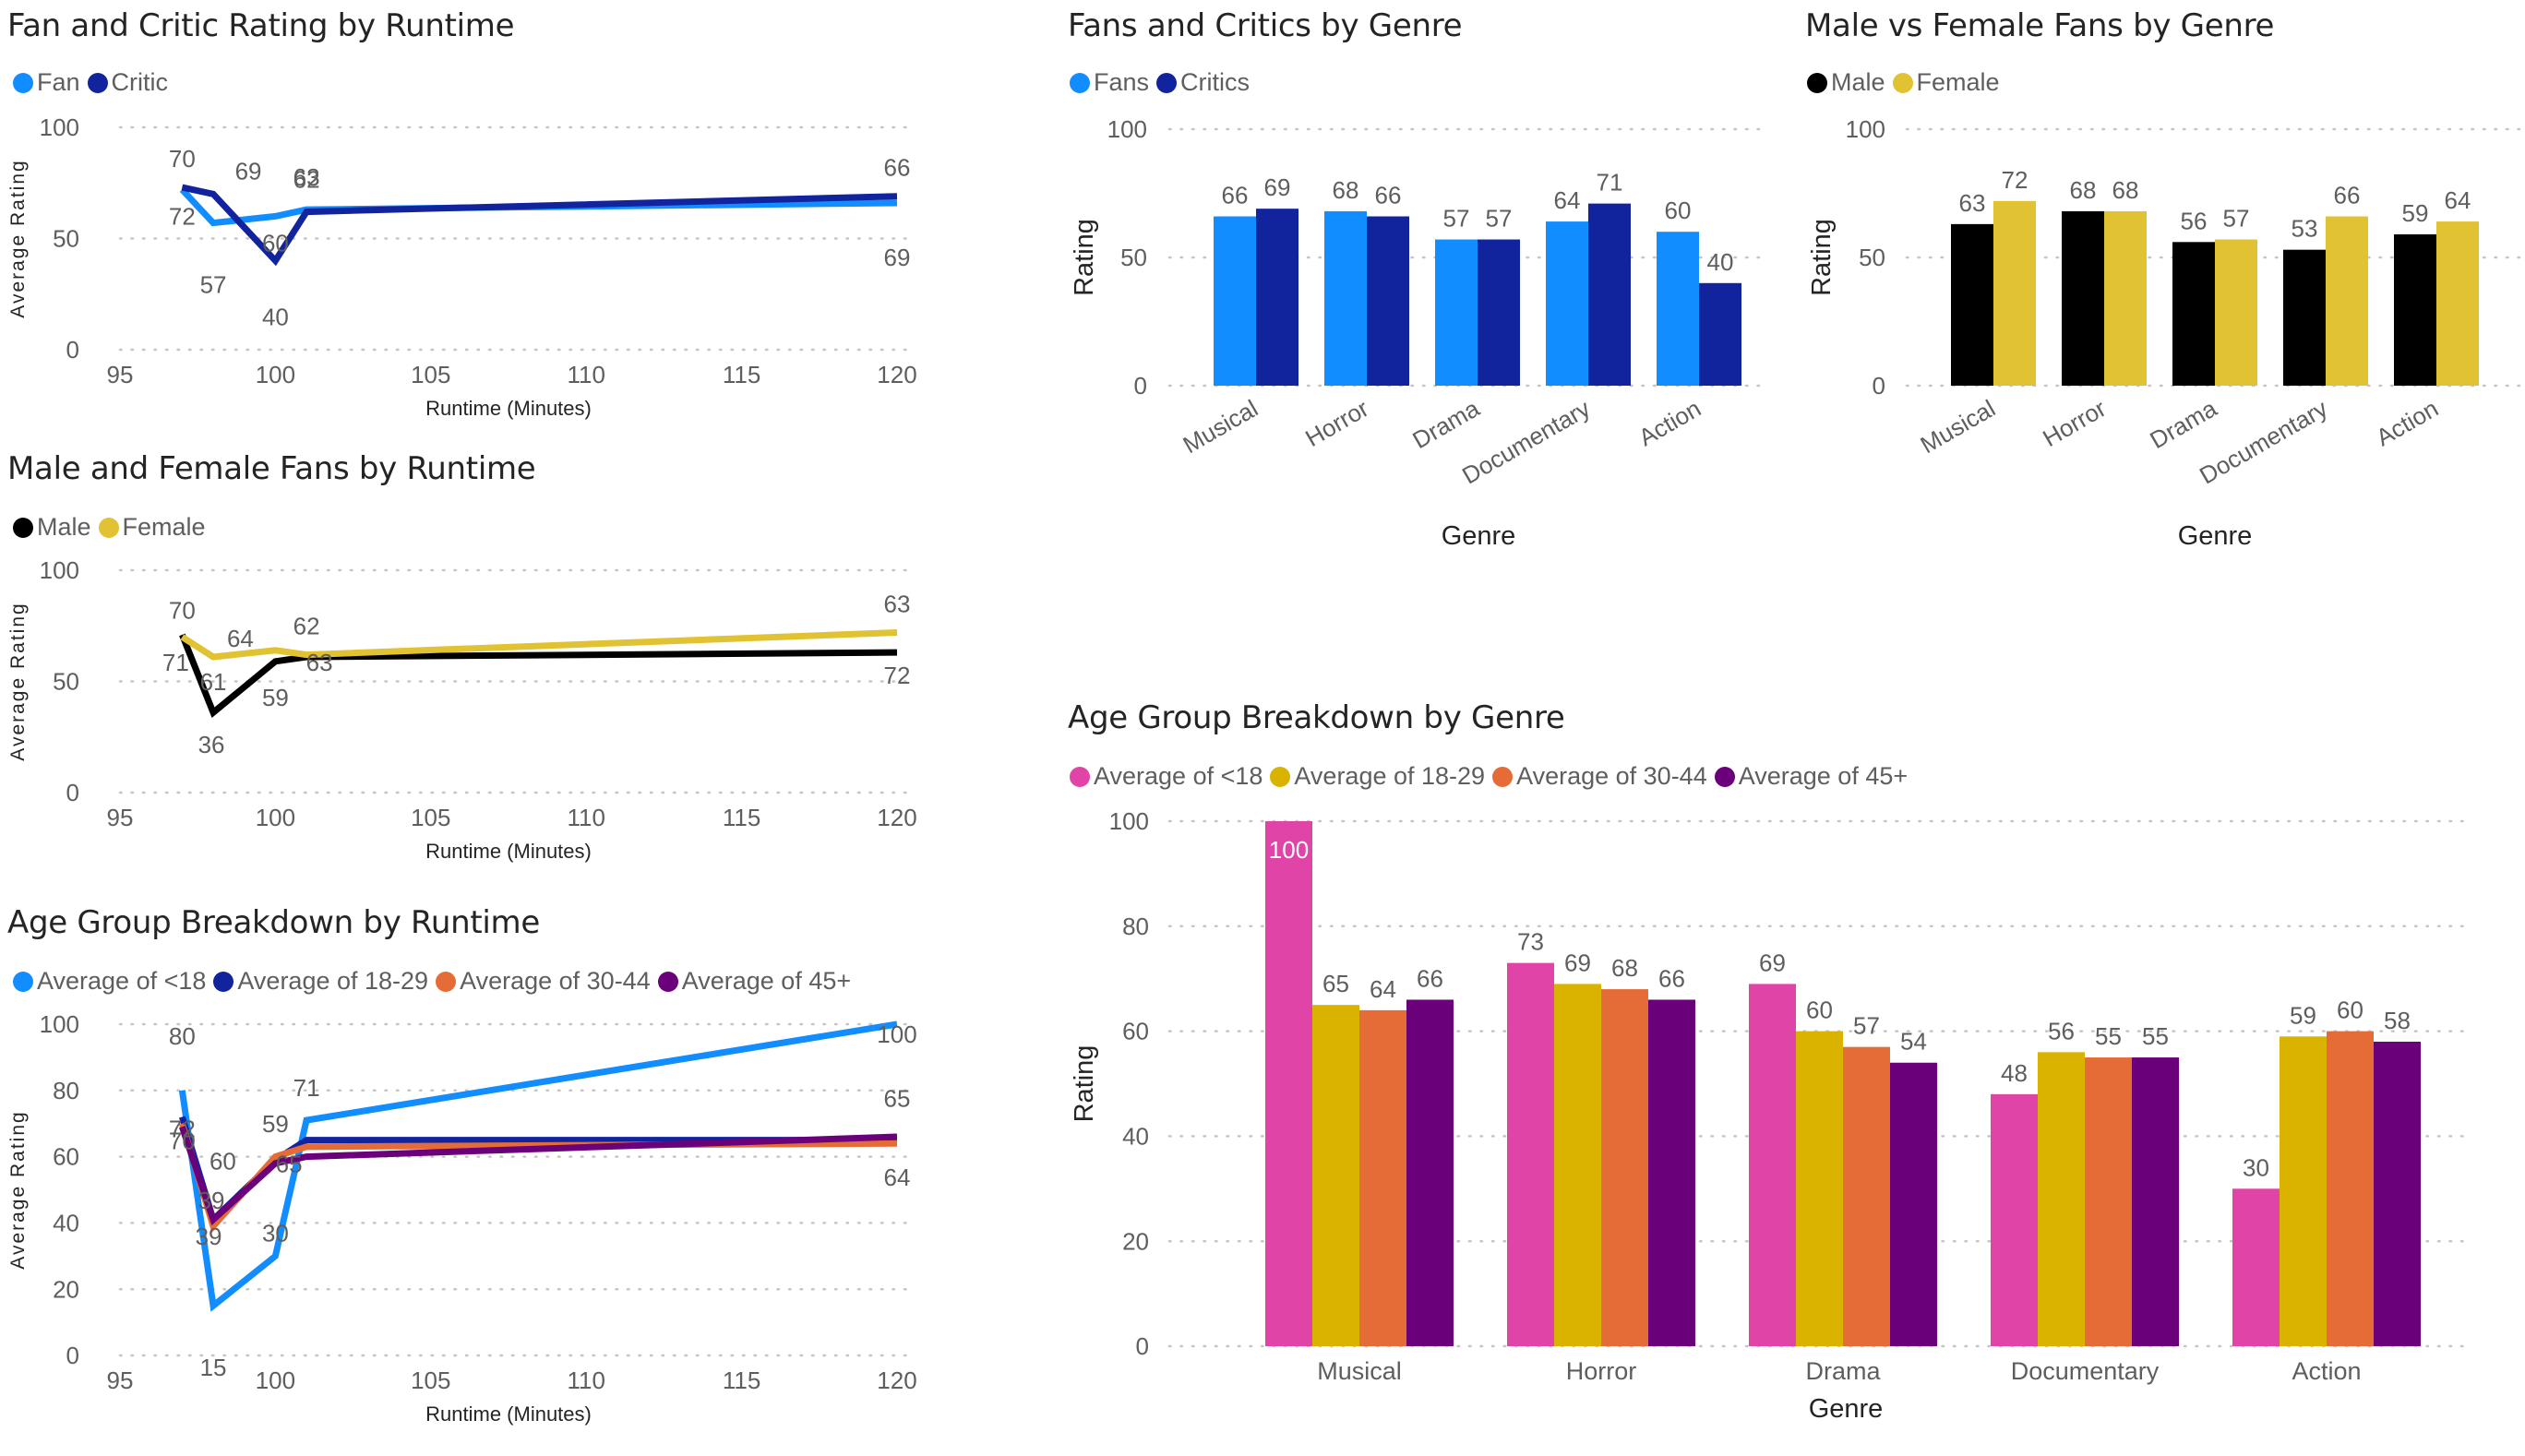  I want to click on bar-drama-female, so click(2236, 312).